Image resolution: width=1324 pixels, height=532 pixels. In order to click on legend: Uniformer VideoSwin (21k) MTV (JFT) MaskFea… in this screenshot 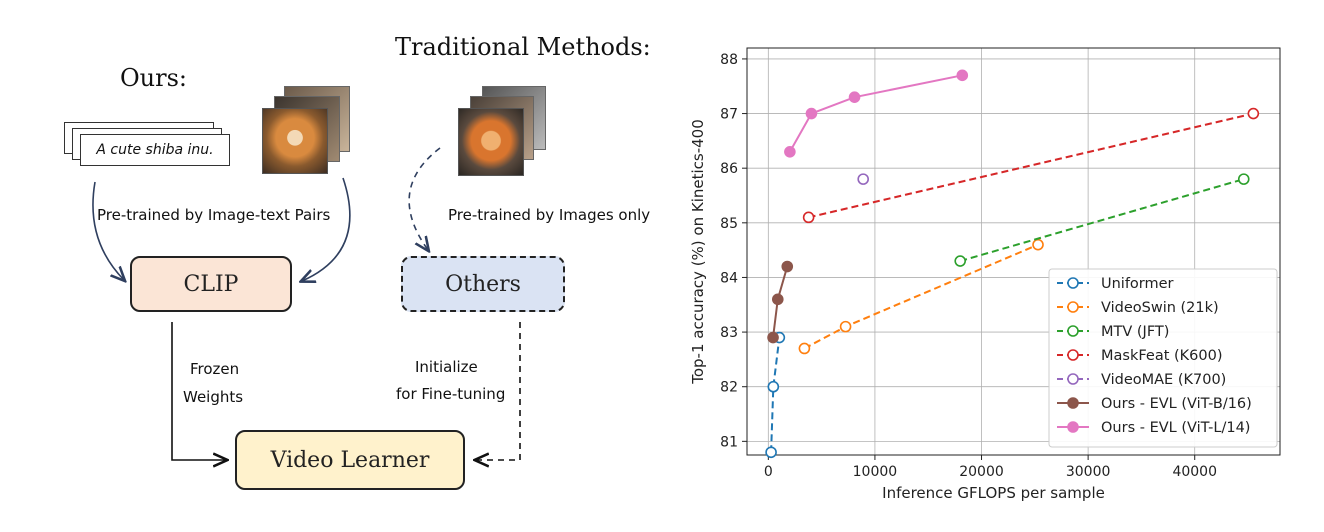, I will do `click(1163, 358)`.